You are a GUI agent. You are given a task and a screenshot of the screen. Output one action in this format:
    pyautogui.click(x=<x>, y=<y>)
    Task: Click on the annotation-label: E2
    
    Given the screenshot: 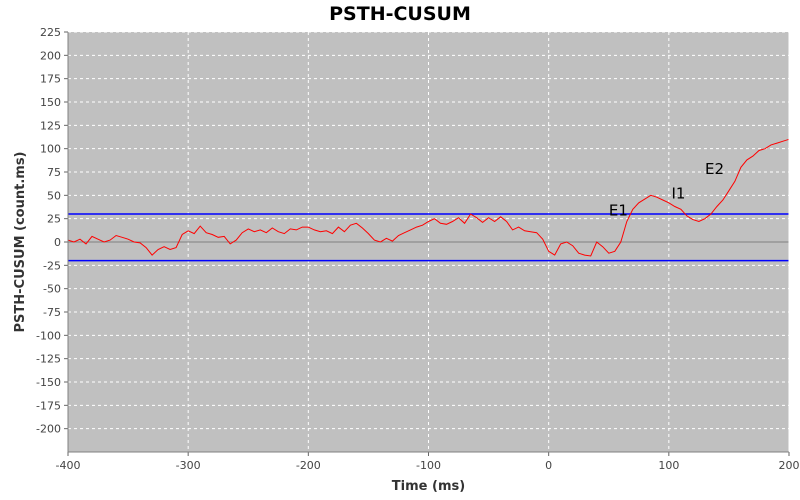 What is the action you would take?
    pyautogui.click(x=714, y=169)
    